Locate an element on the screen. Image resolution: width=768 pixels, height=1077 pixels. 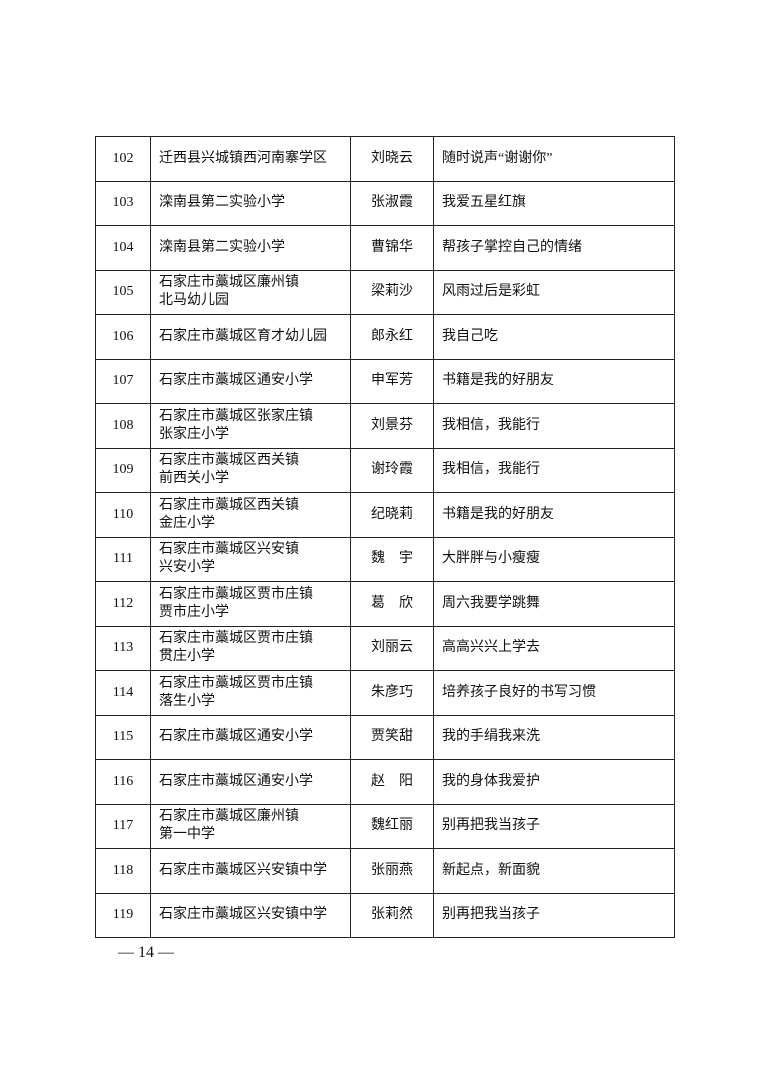
cell-title: 我爱五星红旗 is located at coordinates (554, 203).